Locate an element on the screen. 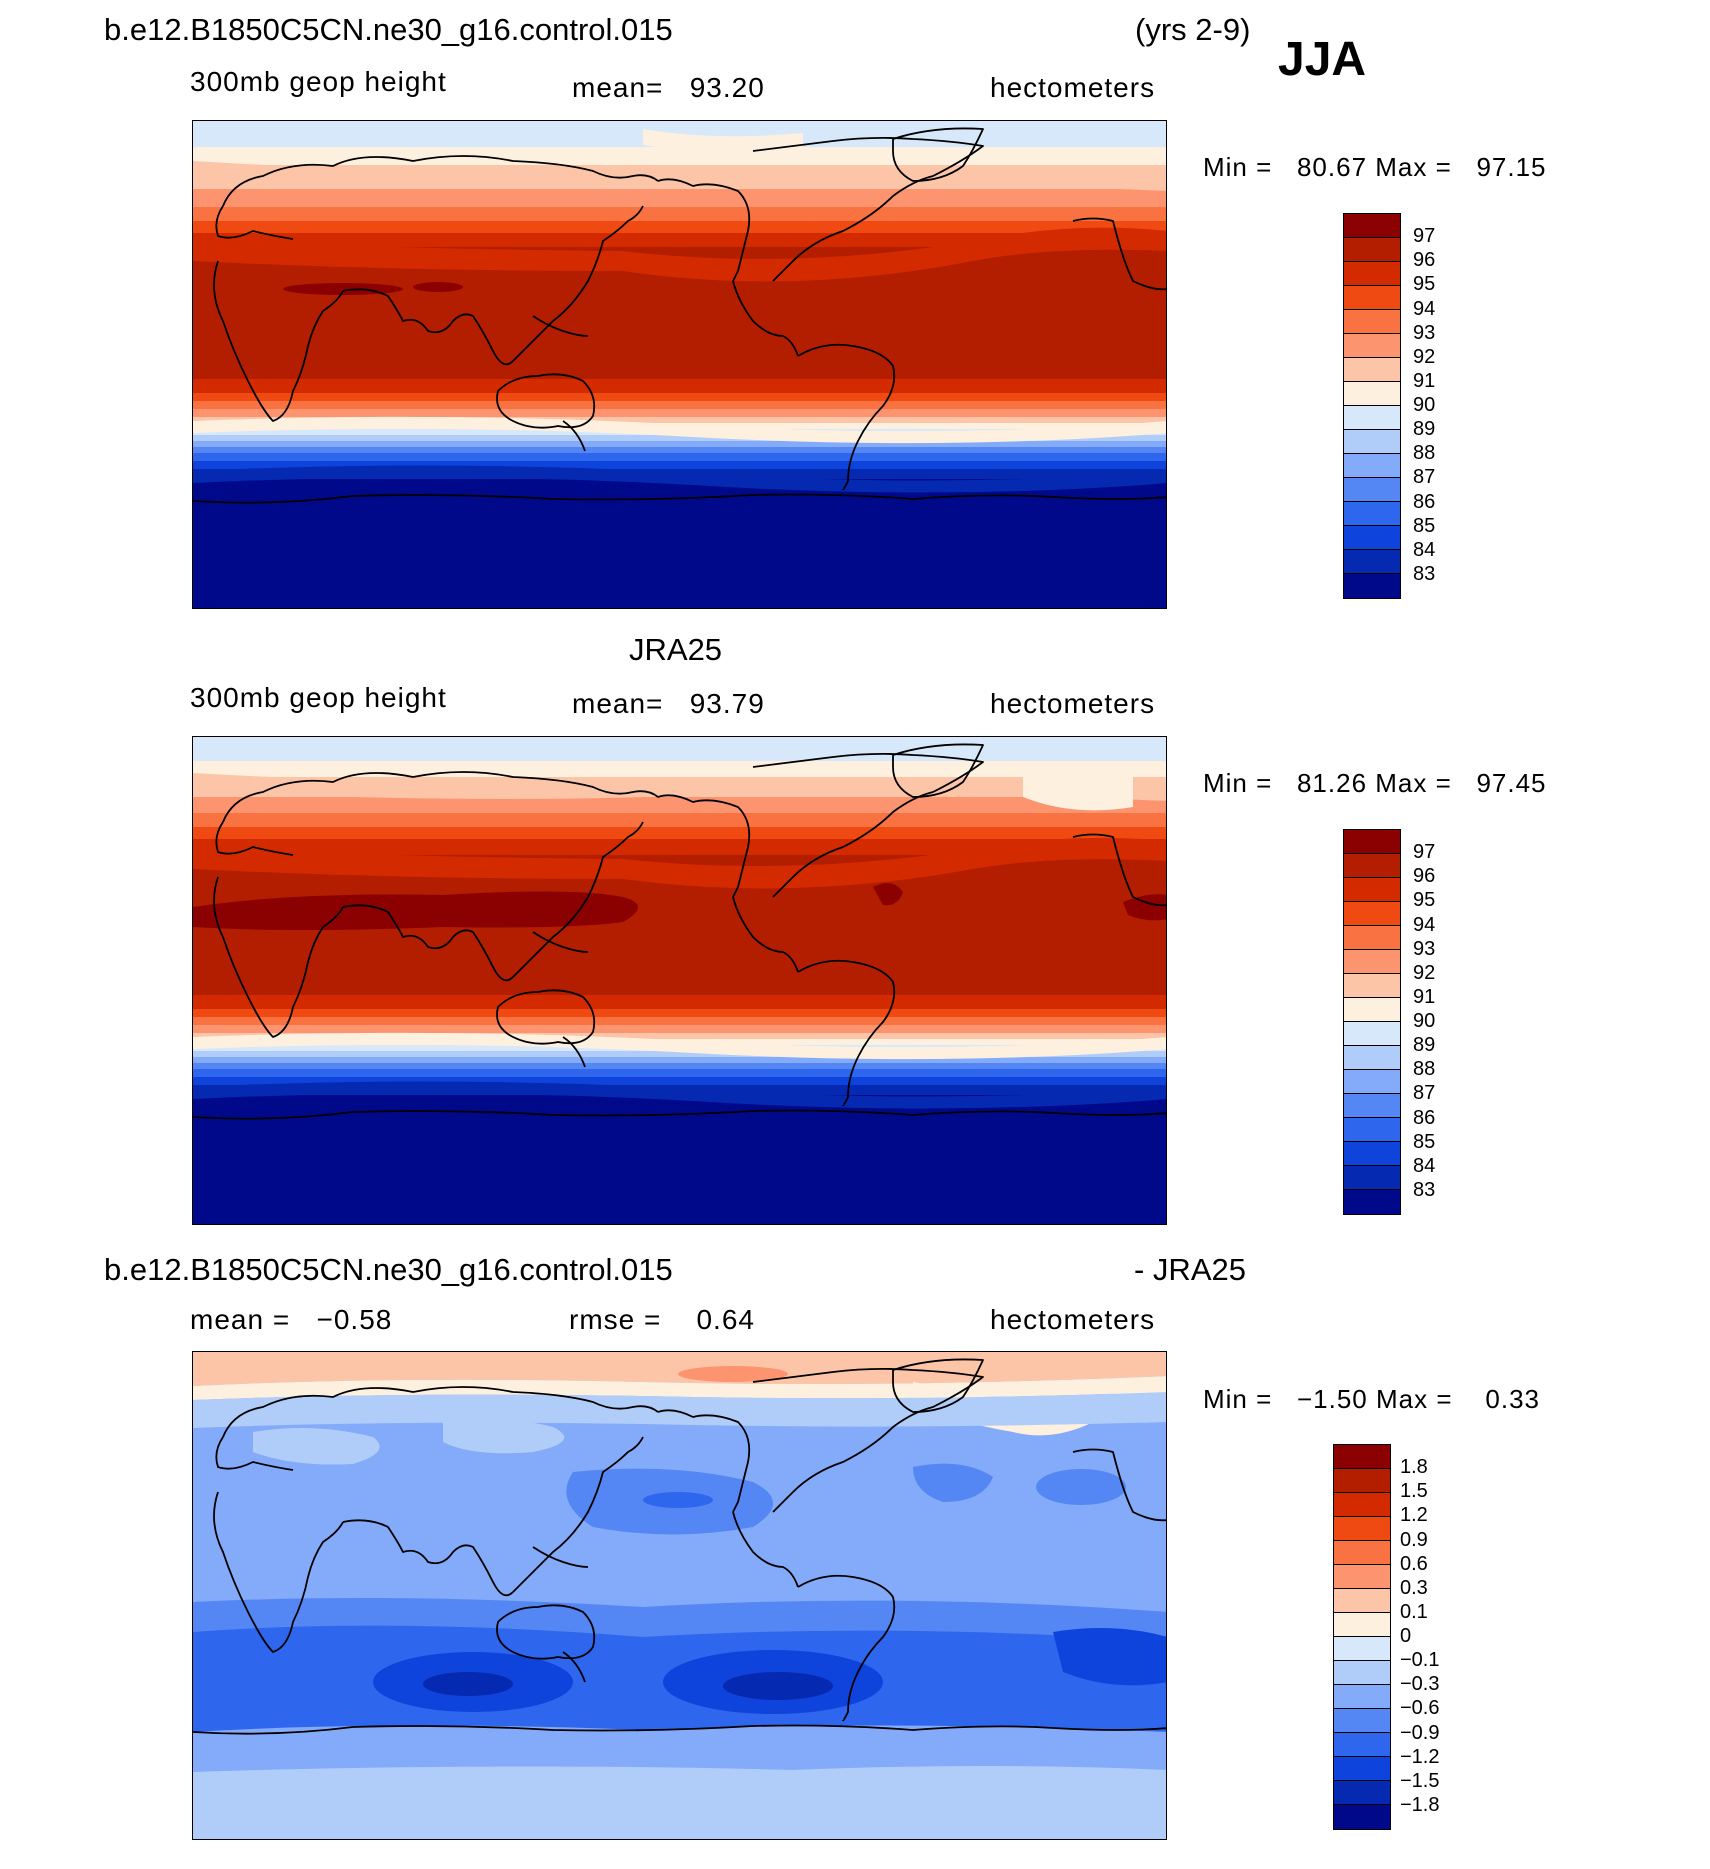 The height and width of the screenshot is (1869, 1710). years-label: (yrs 2-9) is located at coordinates (1193, 29).